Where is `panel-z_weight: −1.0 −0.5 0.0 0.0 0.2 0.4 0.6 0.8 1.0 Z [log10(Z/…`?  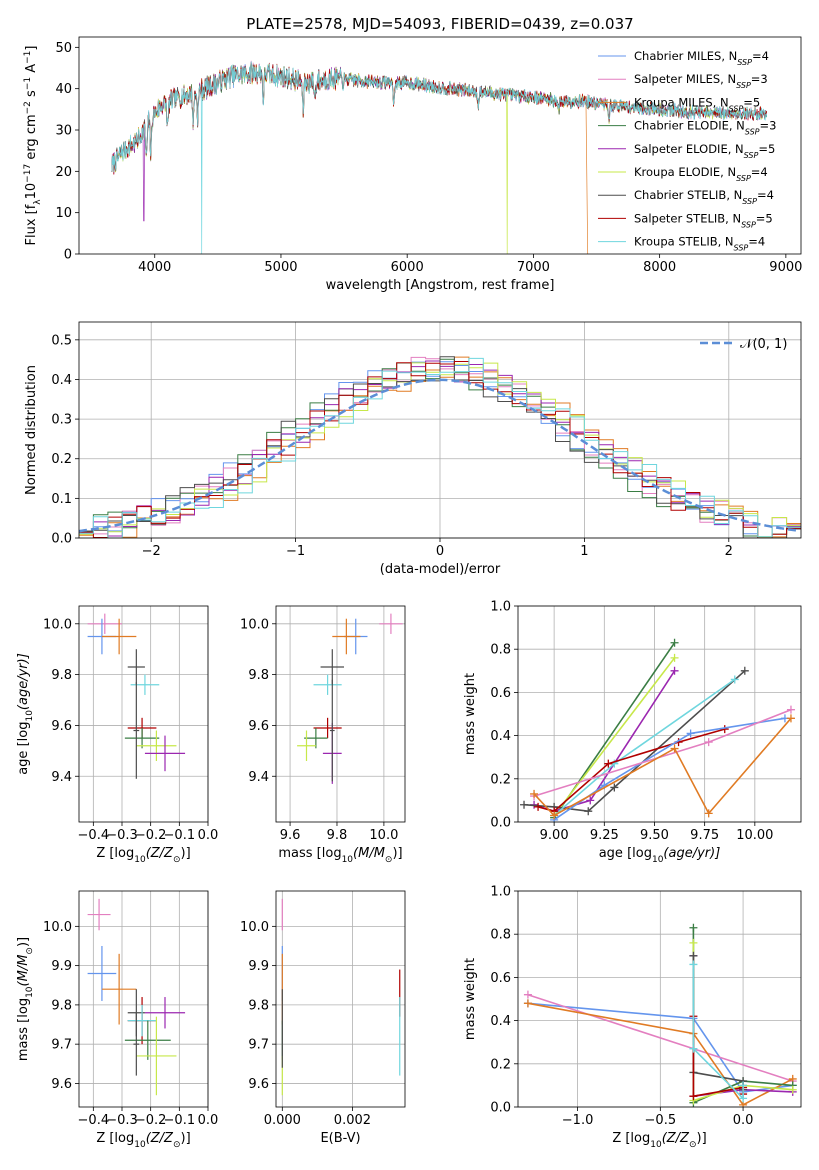
panel-z_weight: −1.0 −0.5 0.0 0.0 0.2 0.4 0.6 0.8 1.0 Z [log10(Z/… is located at coordinates (632, 1017).